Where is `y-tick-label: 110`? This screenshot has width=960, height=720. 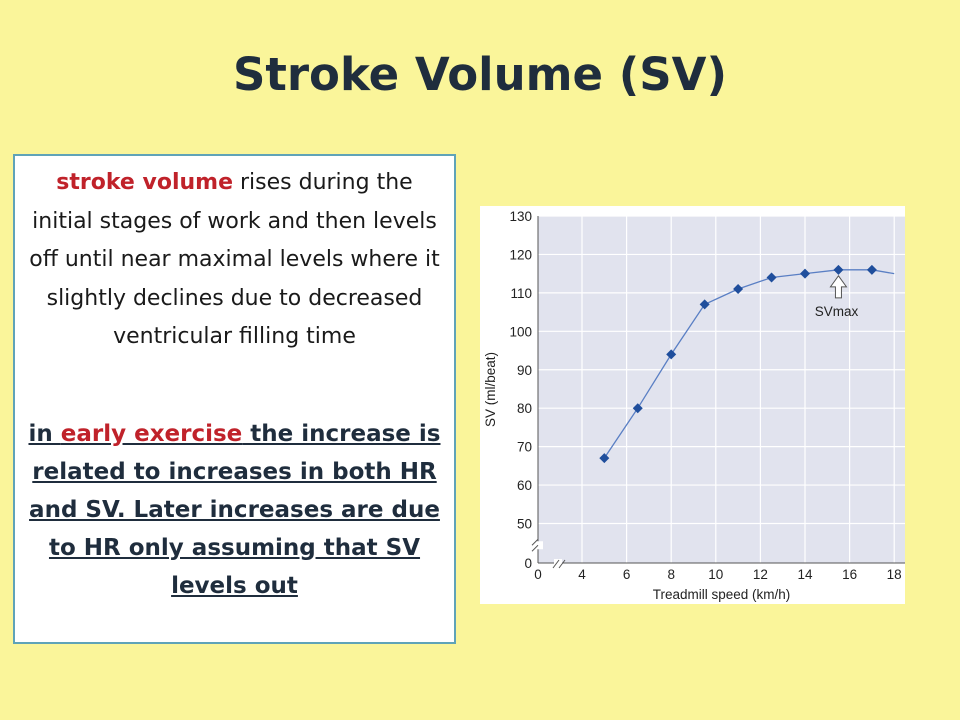
y-tick-label: 110 is located at coordinates (521, 293).